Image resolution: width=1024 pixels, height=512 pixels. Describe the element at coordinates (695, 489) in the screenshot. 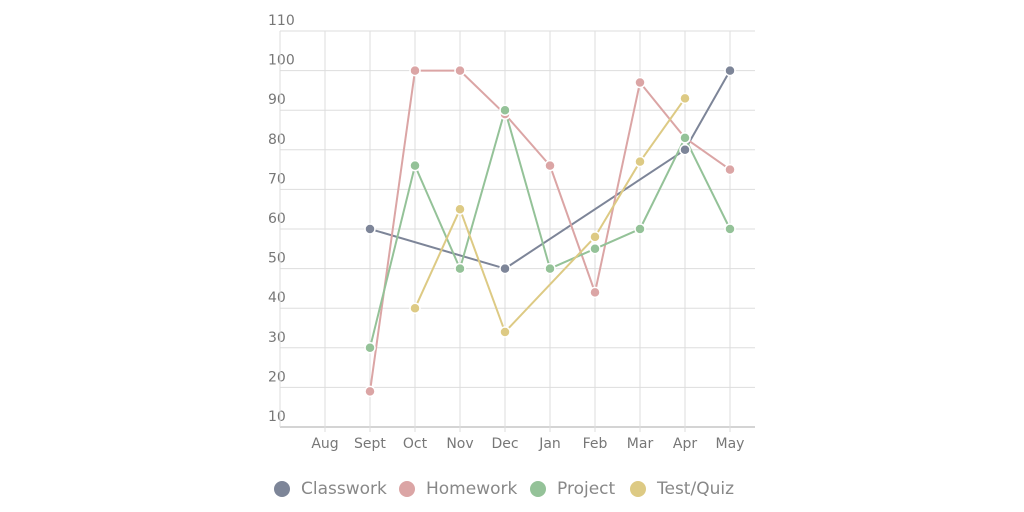

I see `legend-label: Test/Quiz` at that location.